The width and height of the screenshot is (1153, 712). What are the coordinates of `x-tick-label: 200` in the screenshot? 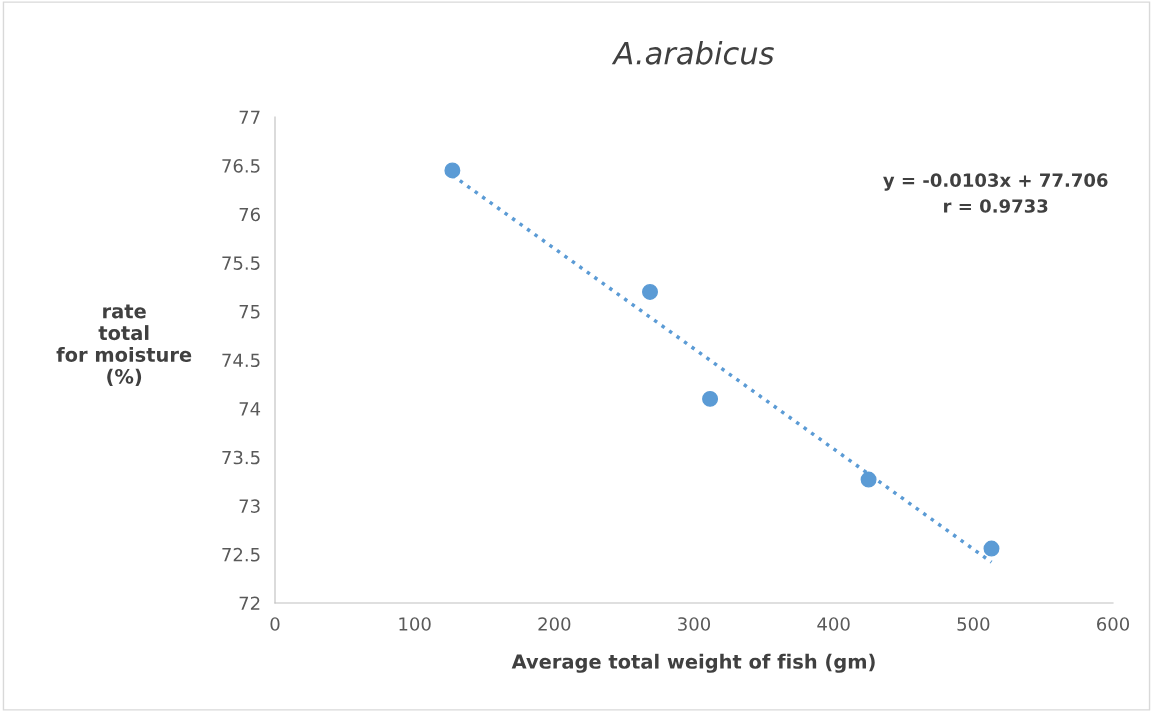 It's located at (554, 624).